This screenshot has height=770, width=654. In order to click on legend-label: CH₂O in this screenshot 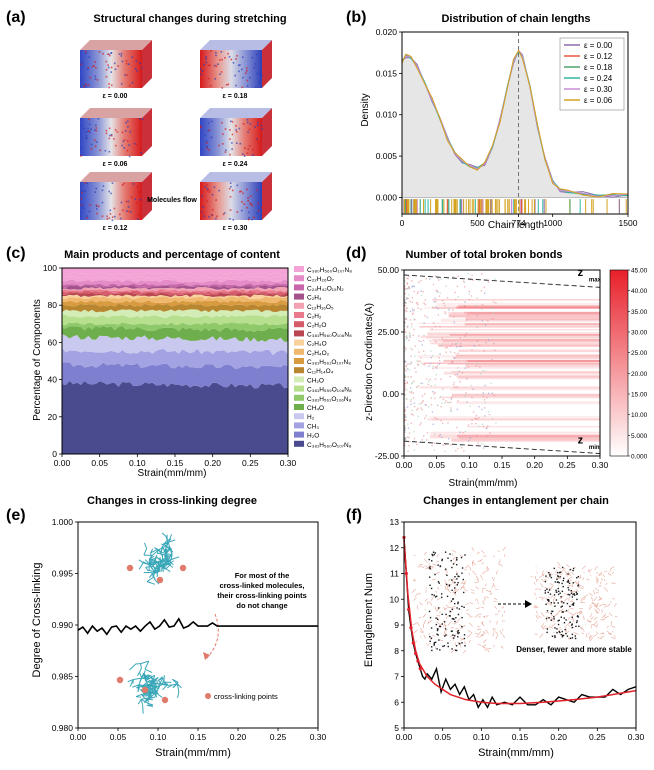, I will do `click(315, 380)`.